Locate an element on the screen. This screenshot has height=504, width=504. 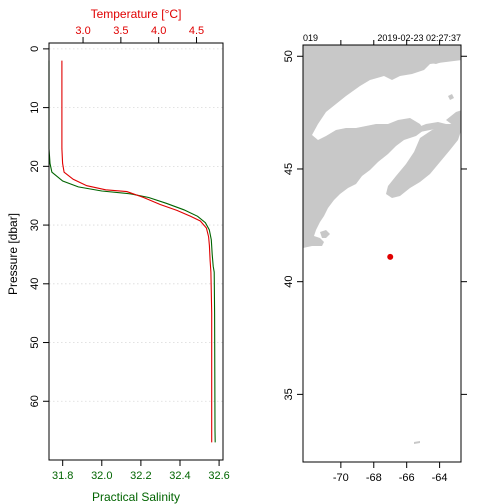
salinity-tick-label: 32.4 is located at coordinates (179, 476).